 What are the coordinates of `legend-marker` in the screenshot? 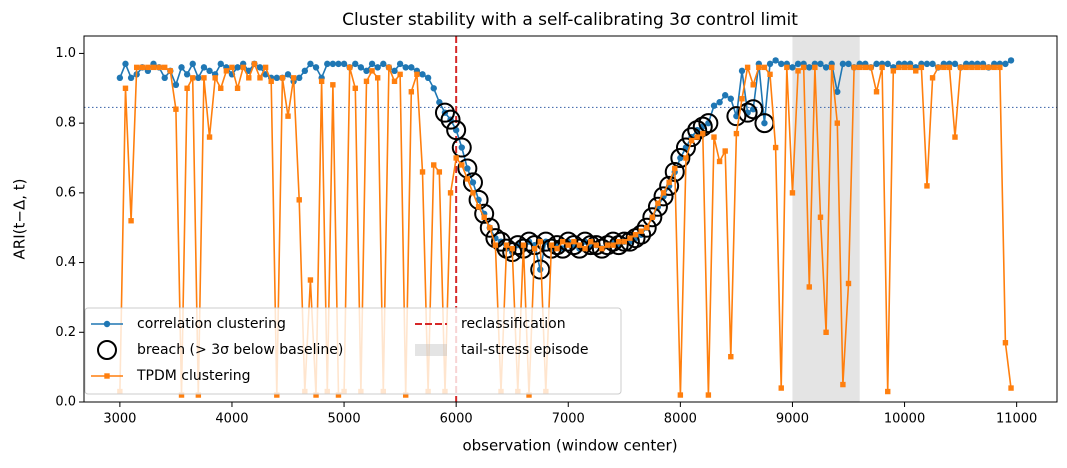 It's located at (107, 324).